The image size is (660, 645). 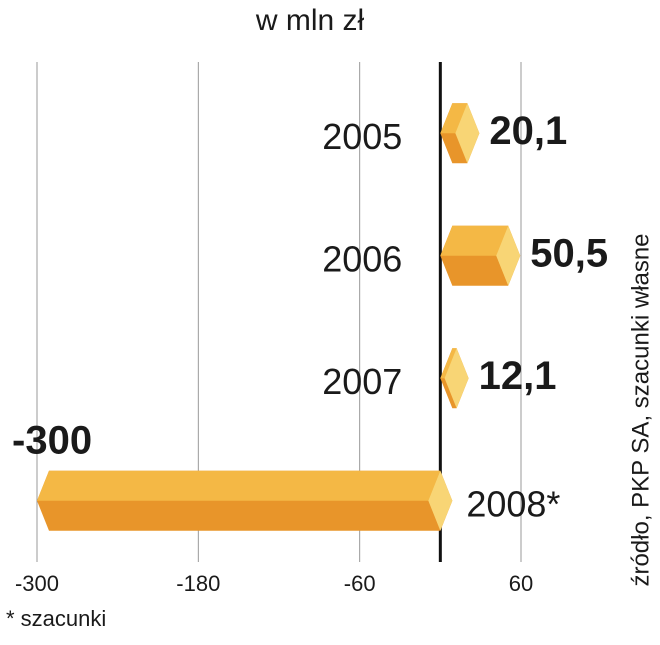 What do you see at coordinates (528, 131) in the screenshot?
I see `value-label: 20,1` at bounding box center [528, 131].